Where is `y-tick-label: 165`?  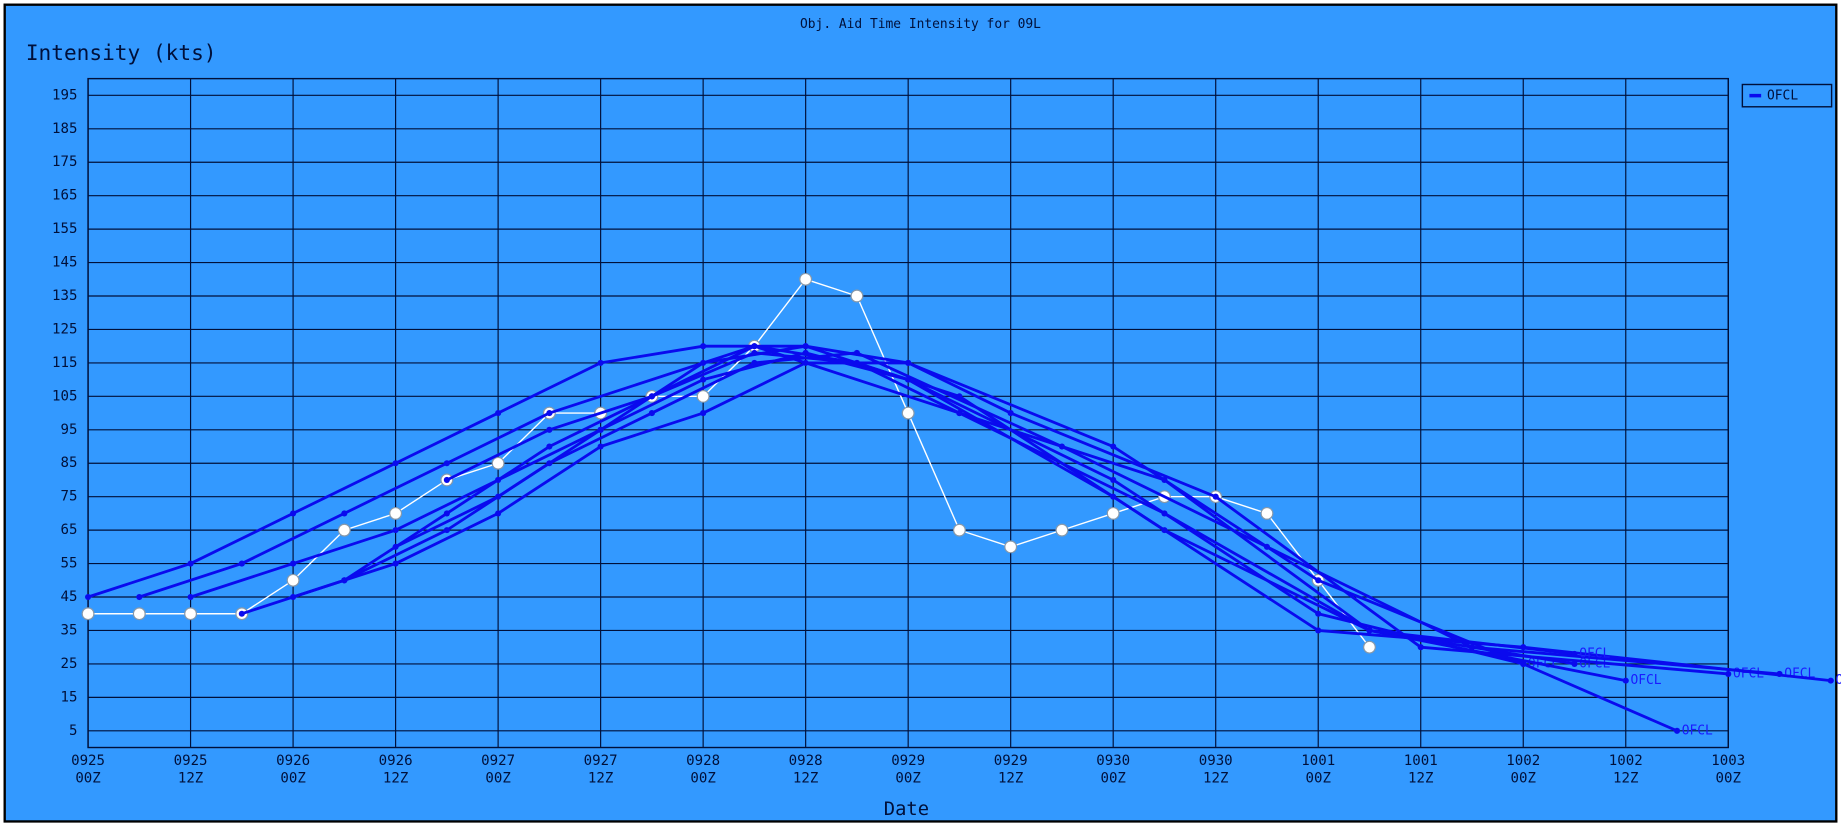 y-tick-label: 165 is located at coordinates (64, 196).